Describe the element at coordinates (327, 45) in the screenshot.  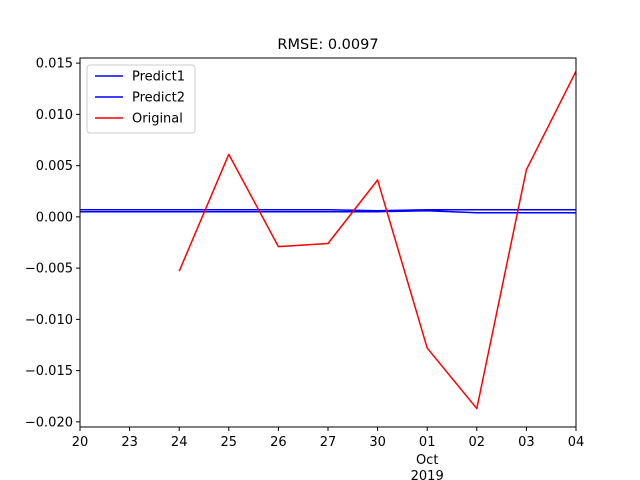
I see `chart-title: RMSE: 0.0097` at that location.